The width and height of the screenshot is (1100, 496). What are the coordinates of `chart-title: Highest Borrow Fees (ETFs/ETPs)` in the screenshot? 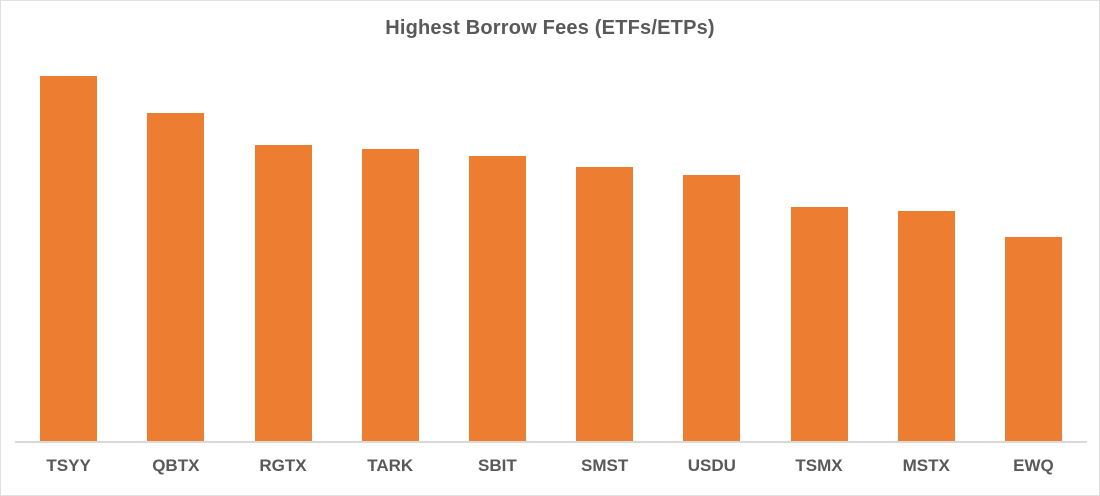 It's located at (550, 28).